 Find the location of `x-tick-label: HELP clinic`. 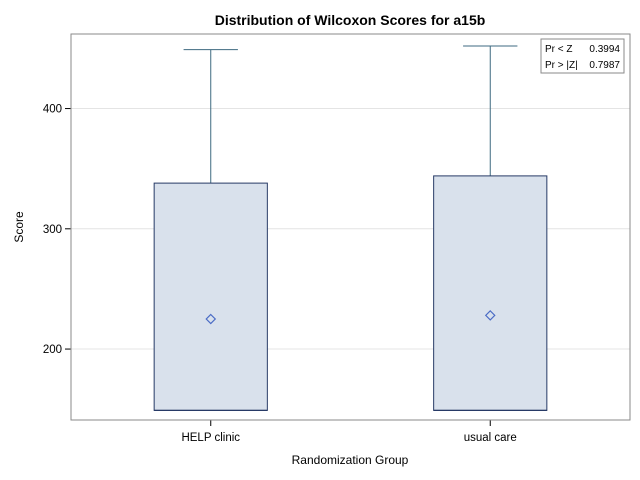

x-tick-label: HELP clinic is located at coordinates (210, 438).